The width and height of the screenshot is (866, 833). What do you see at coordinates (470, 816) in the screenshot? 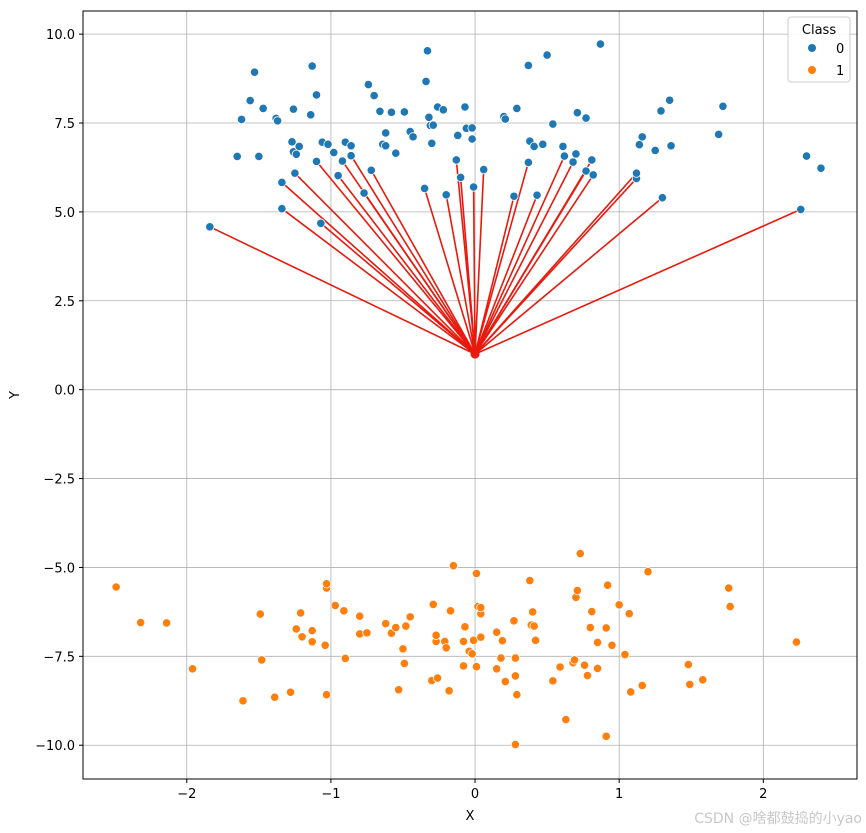
I see `x-axis-label: X` at bounding box center [470, 816].